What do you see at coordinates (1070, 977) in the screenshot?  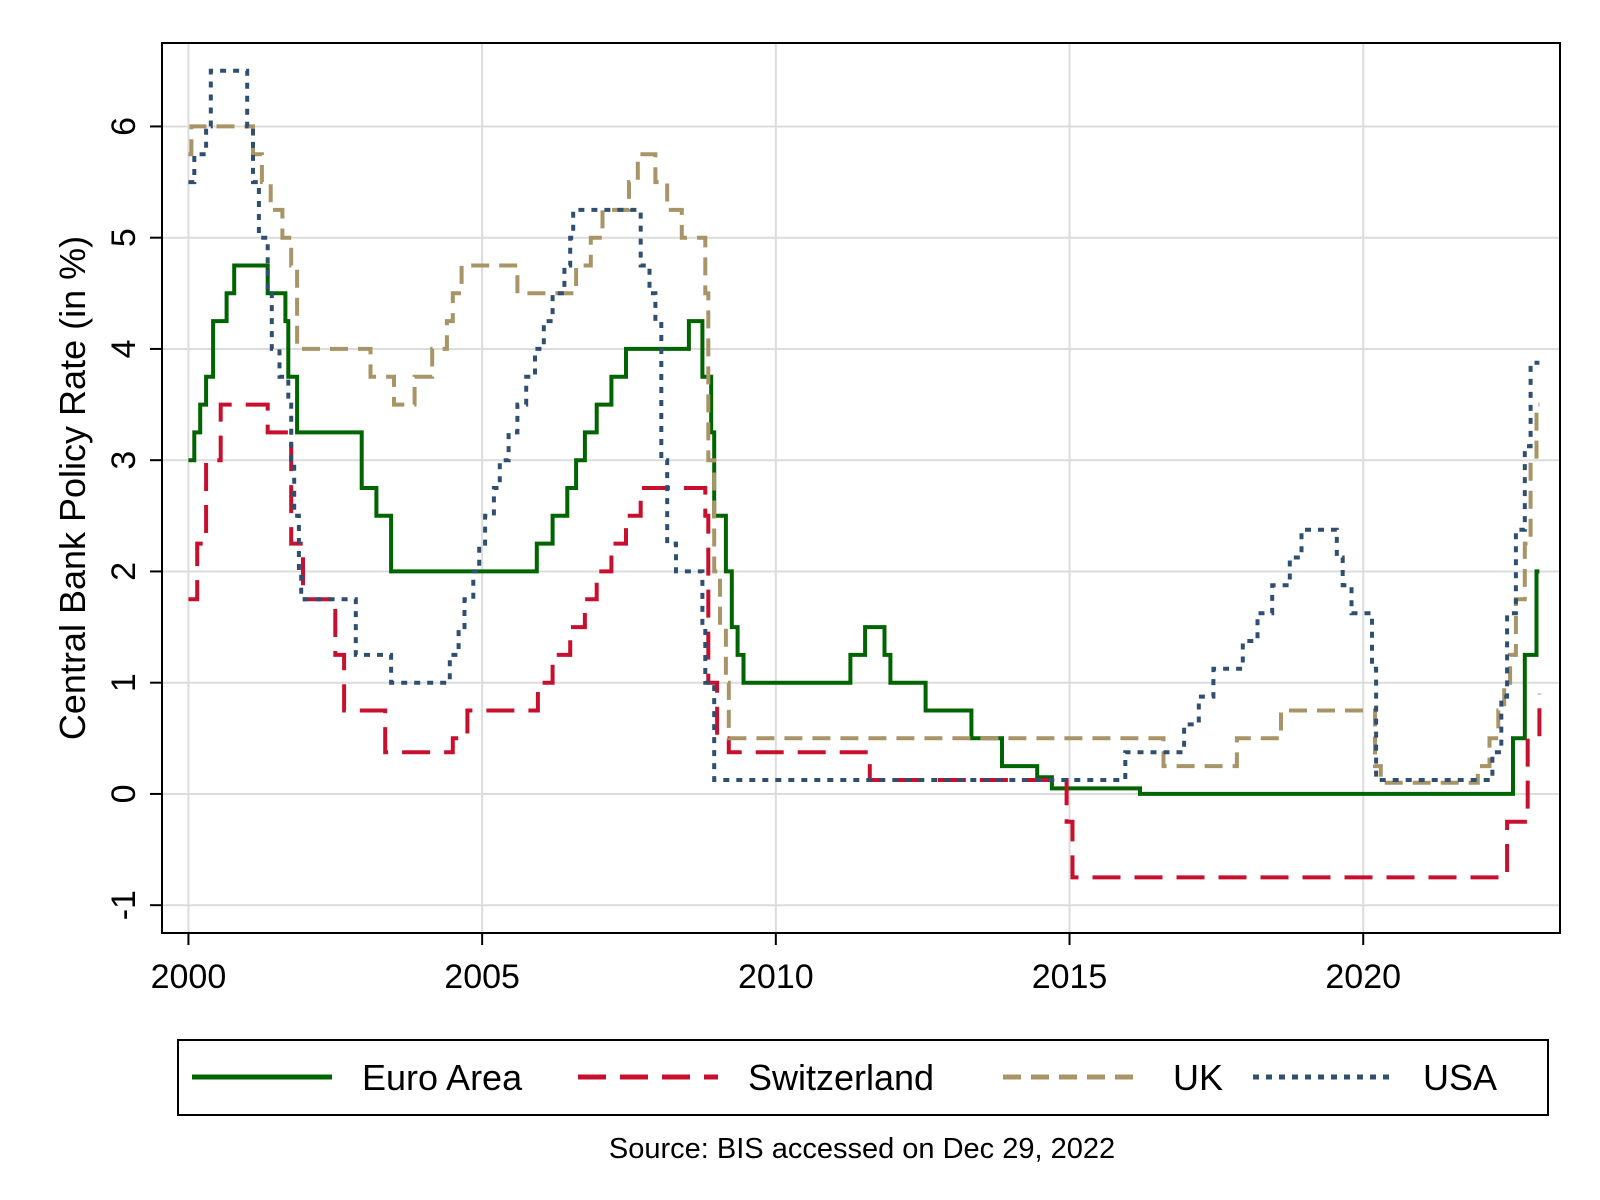 I see `x-tick-label-2015: 2015` at bounding box center [1070, 977].